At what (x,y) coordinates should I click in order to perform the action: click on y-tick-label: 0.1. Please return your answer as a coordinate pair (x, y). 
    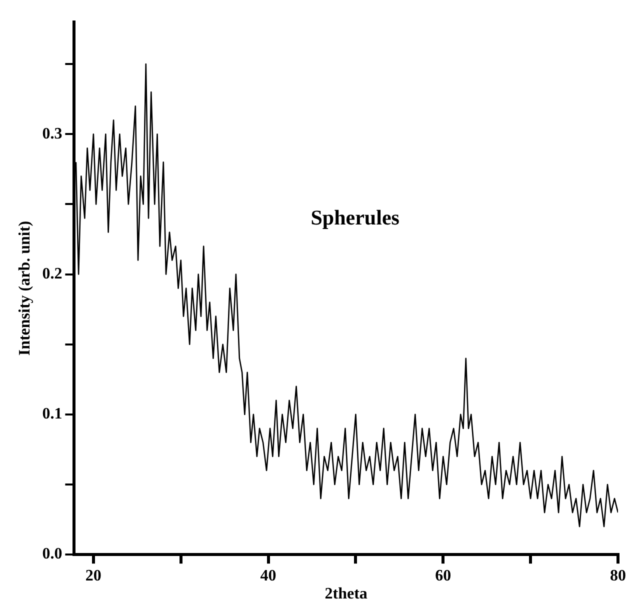
    Looking at the image, I should click on (52, 414).